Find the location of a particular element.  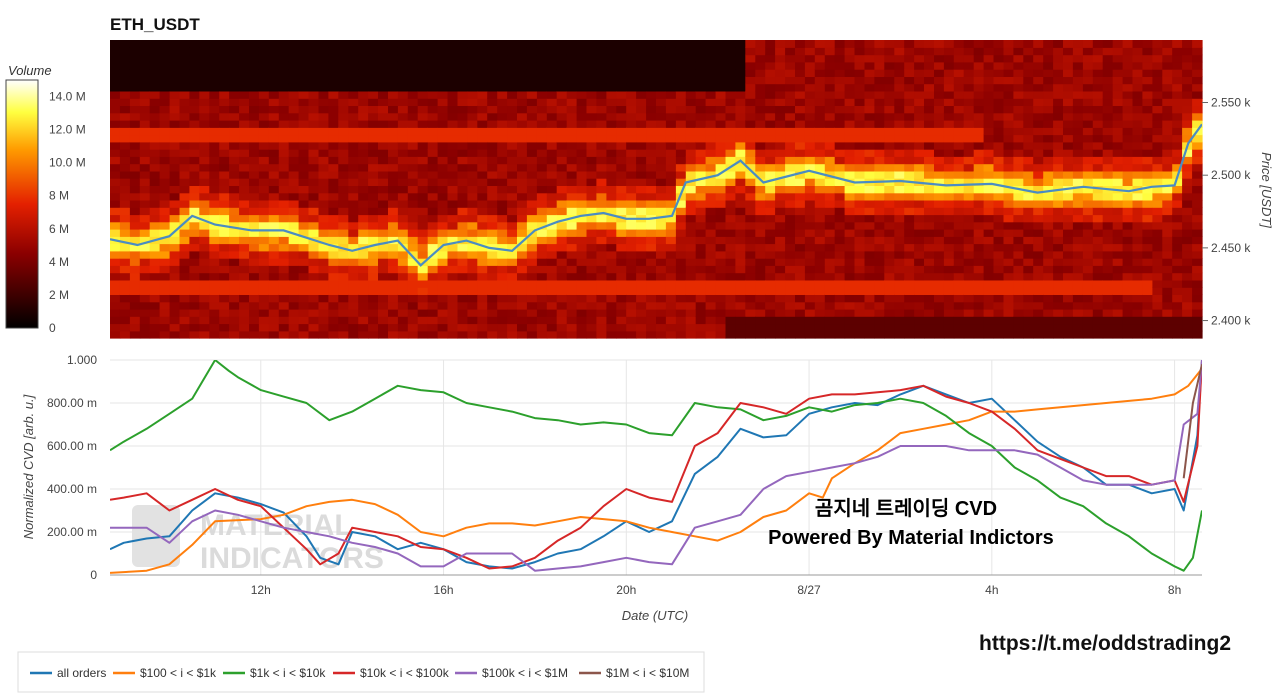

legend-item-label: $100 < i < $1k is located at coordinates (178, 673).